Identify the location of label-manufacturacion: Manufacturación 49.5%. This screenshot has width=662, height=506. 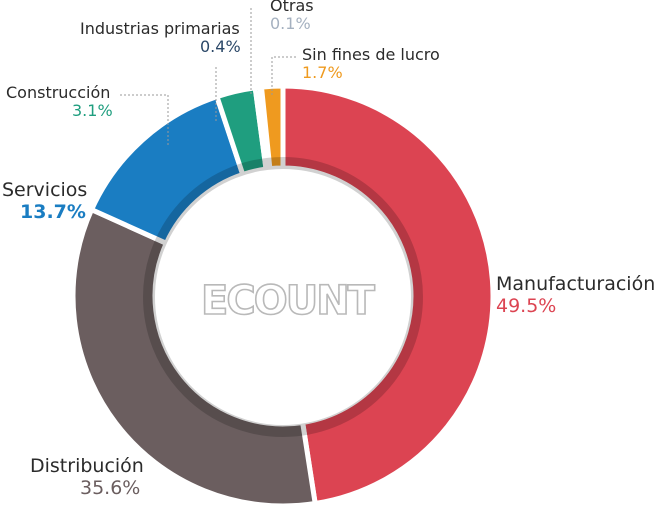
(576, 295).